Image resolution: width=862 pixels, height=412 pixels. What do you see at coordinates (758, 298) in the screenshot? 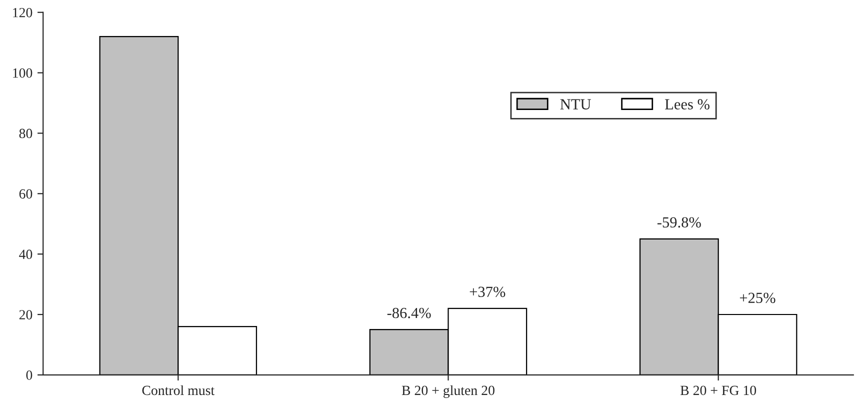
I see `annotation: +25%` at bounding box center [758, 298].